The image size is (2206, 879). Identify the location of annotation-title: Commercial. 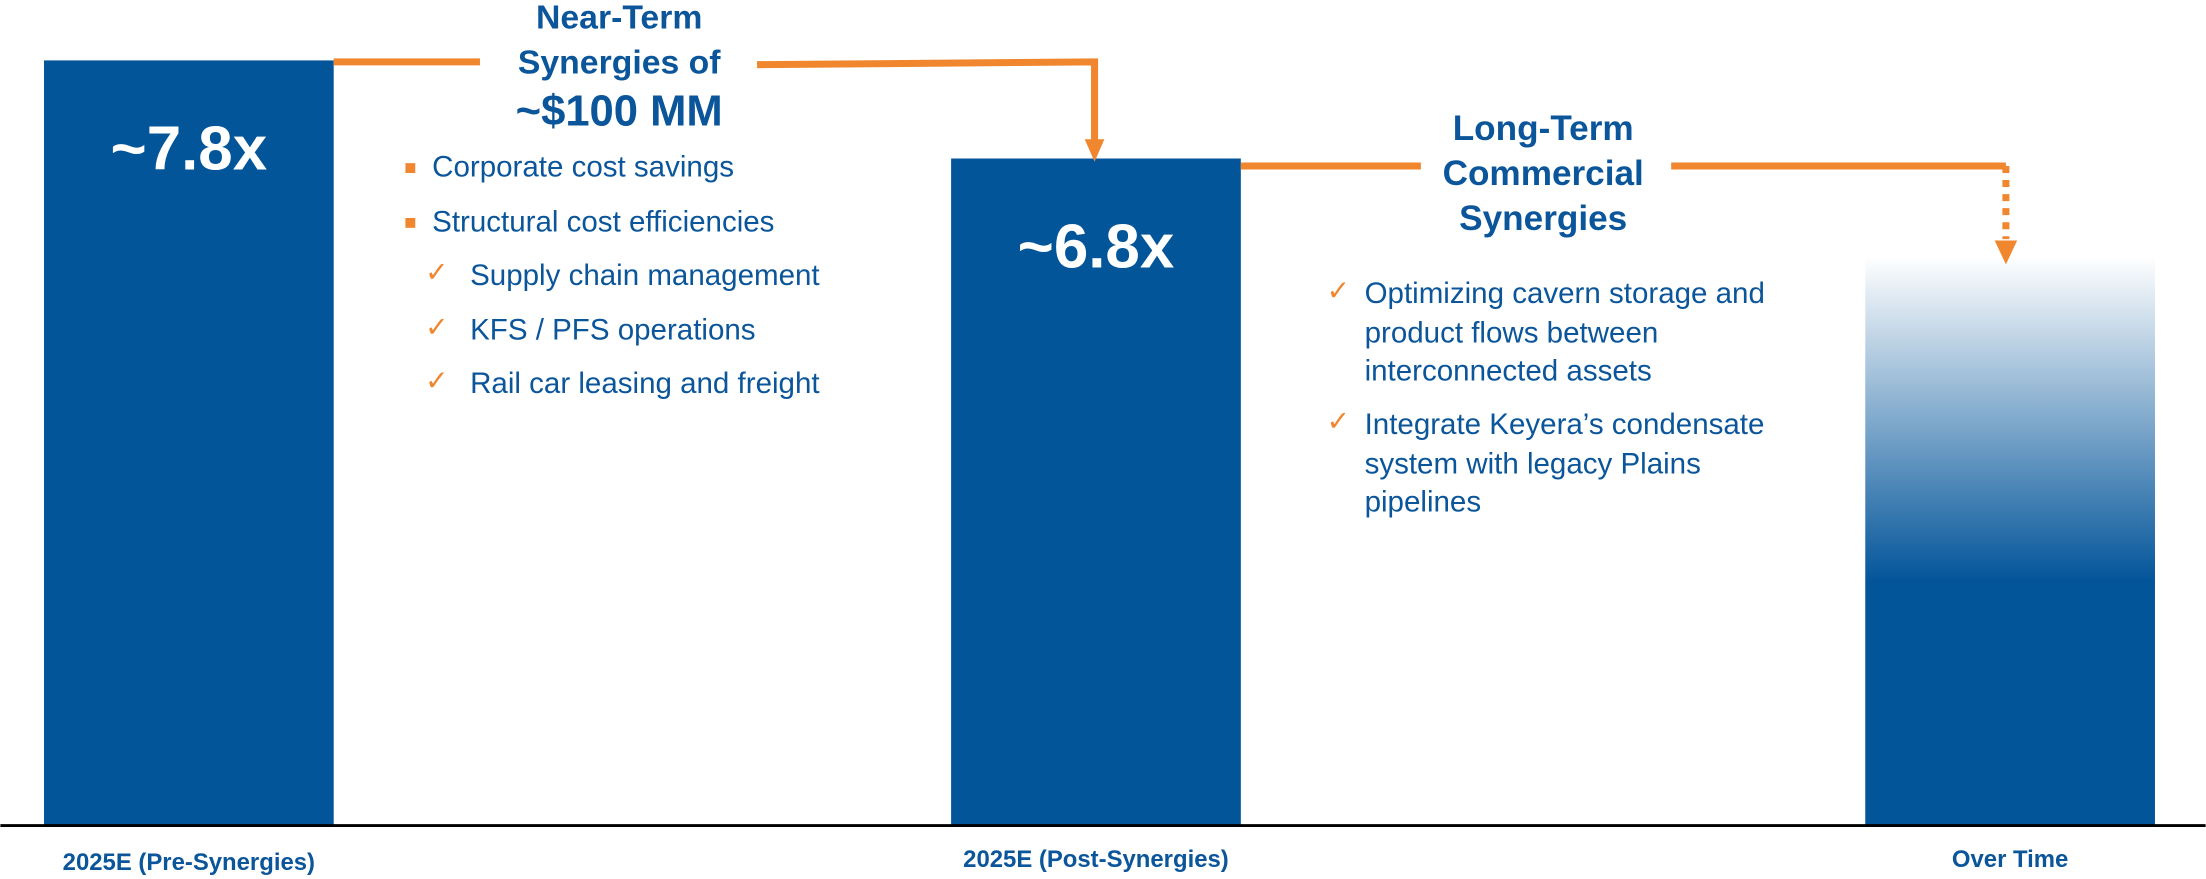
(1543, 173).